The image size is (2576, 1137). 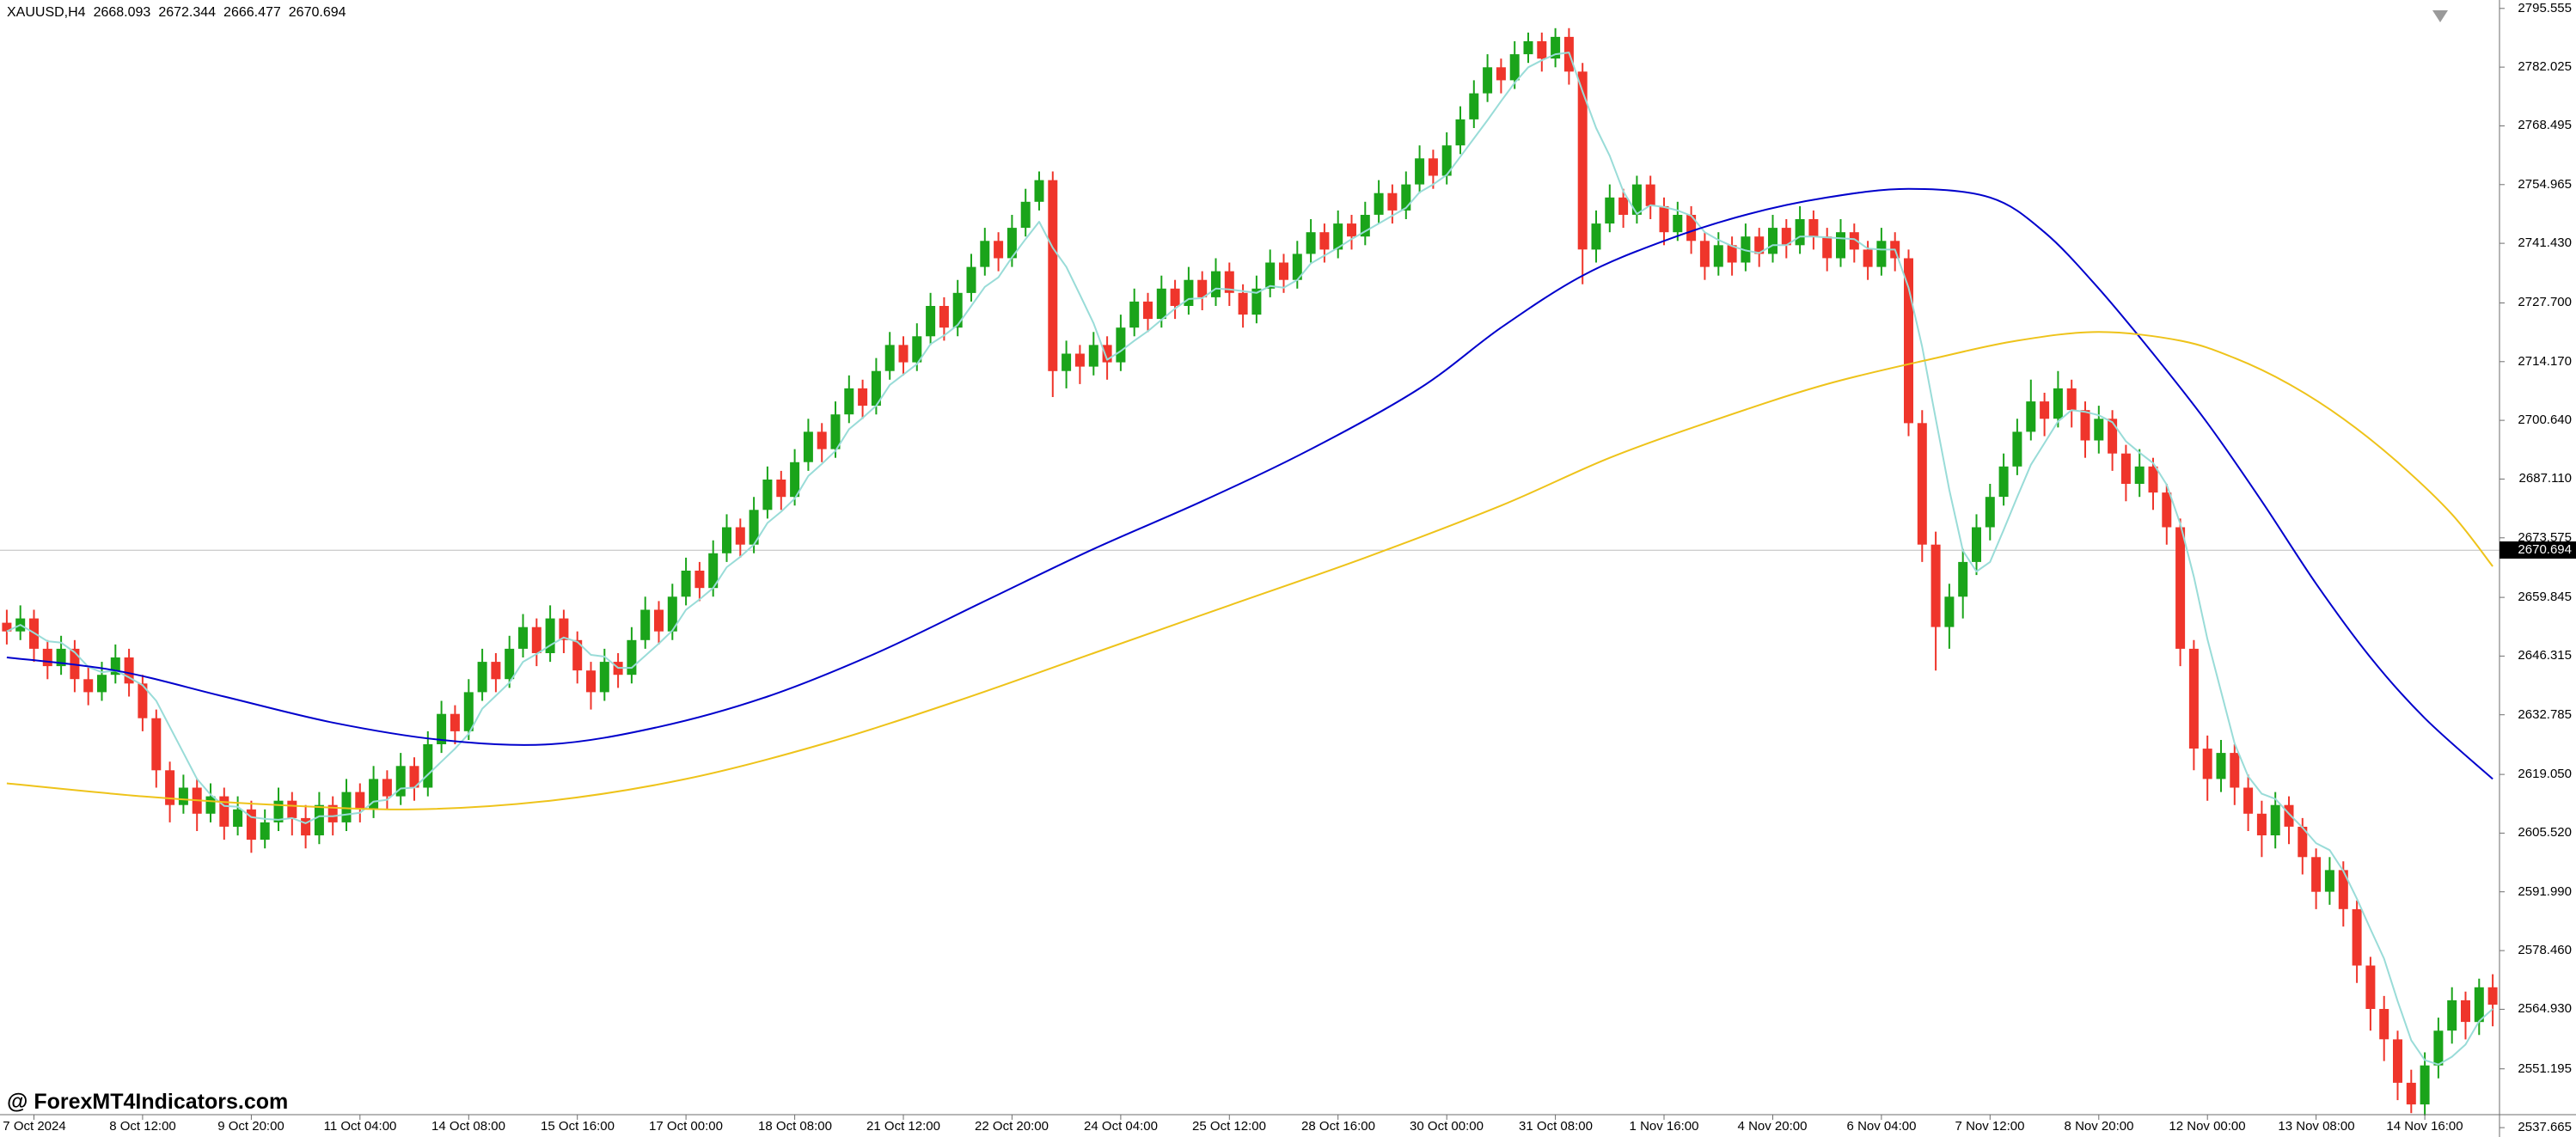 I want to click on current-price-badge: 2670.694, so click(x=2538, y=550).